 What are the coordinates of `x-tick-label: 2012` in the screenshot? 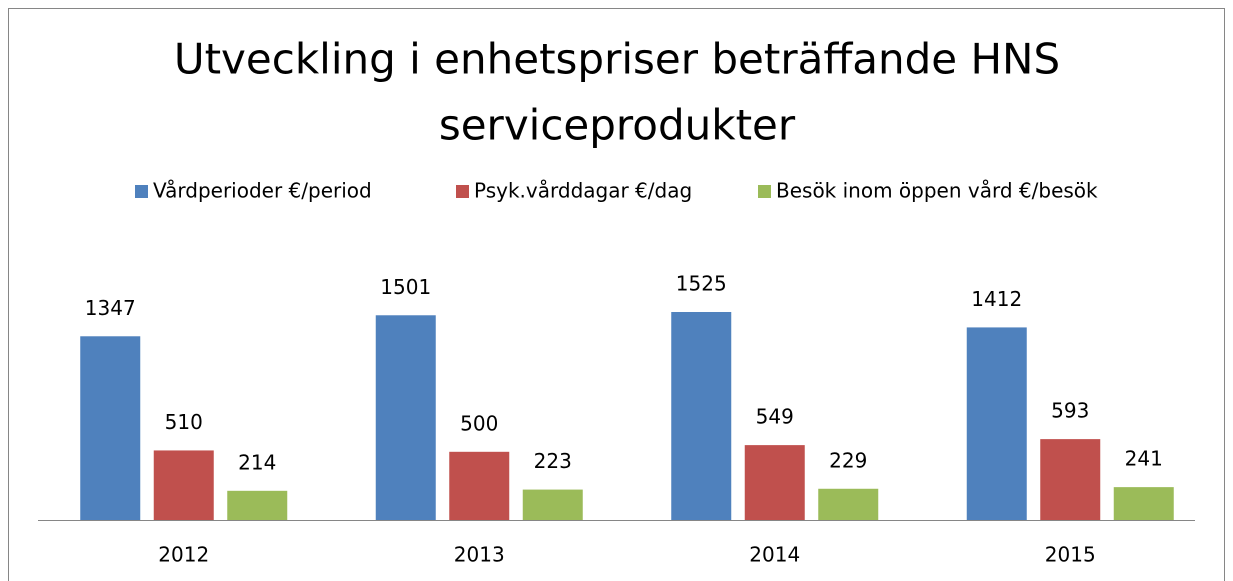 It's located at (183, 555).